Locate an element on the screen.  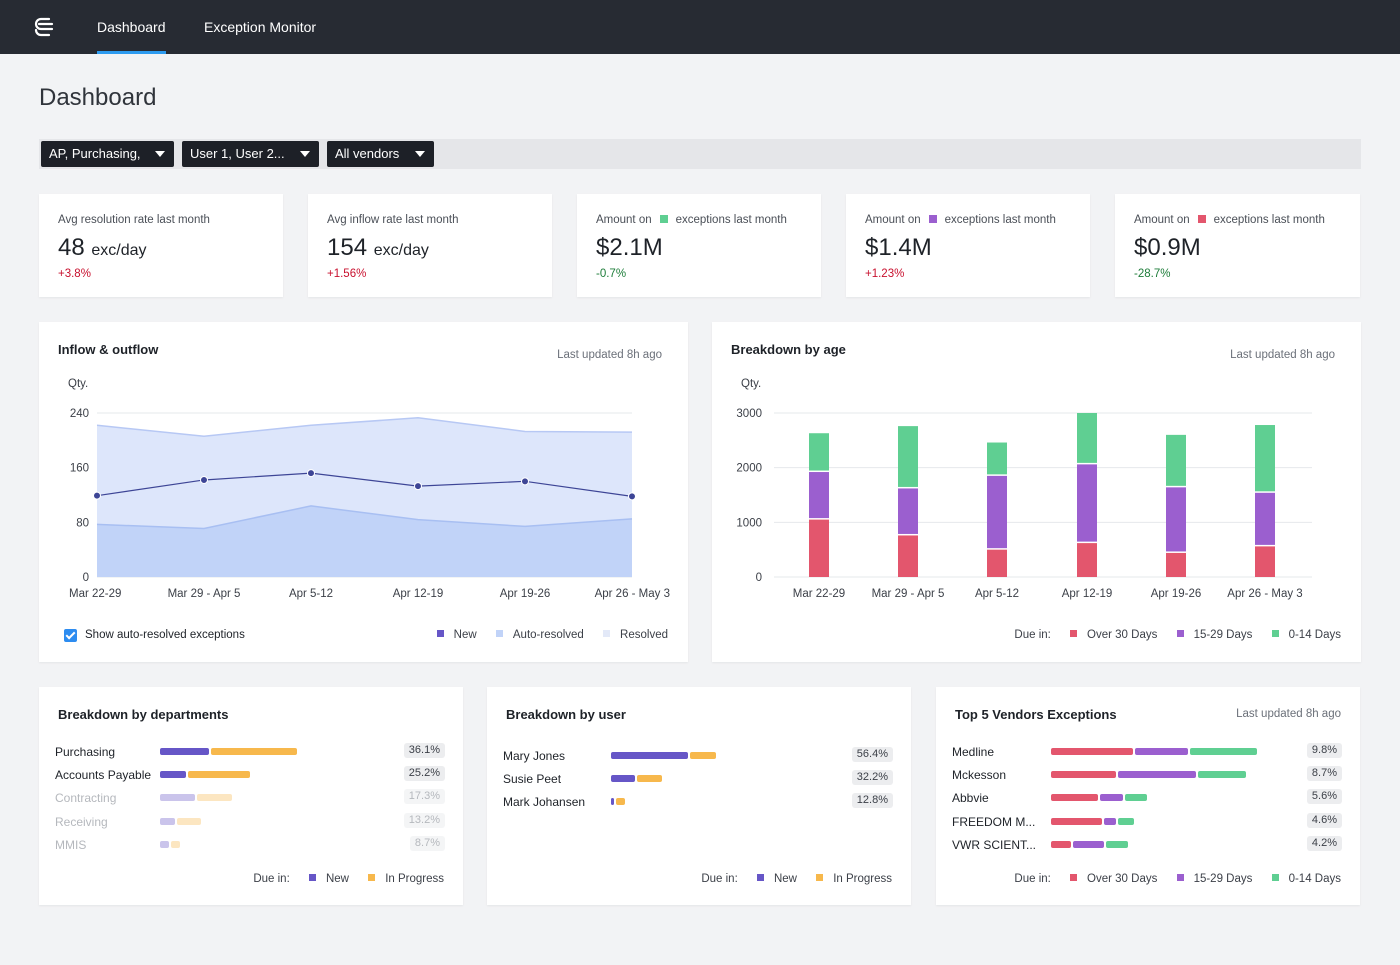
kpi-value: $1.4M is located at coordinates (898, 247).